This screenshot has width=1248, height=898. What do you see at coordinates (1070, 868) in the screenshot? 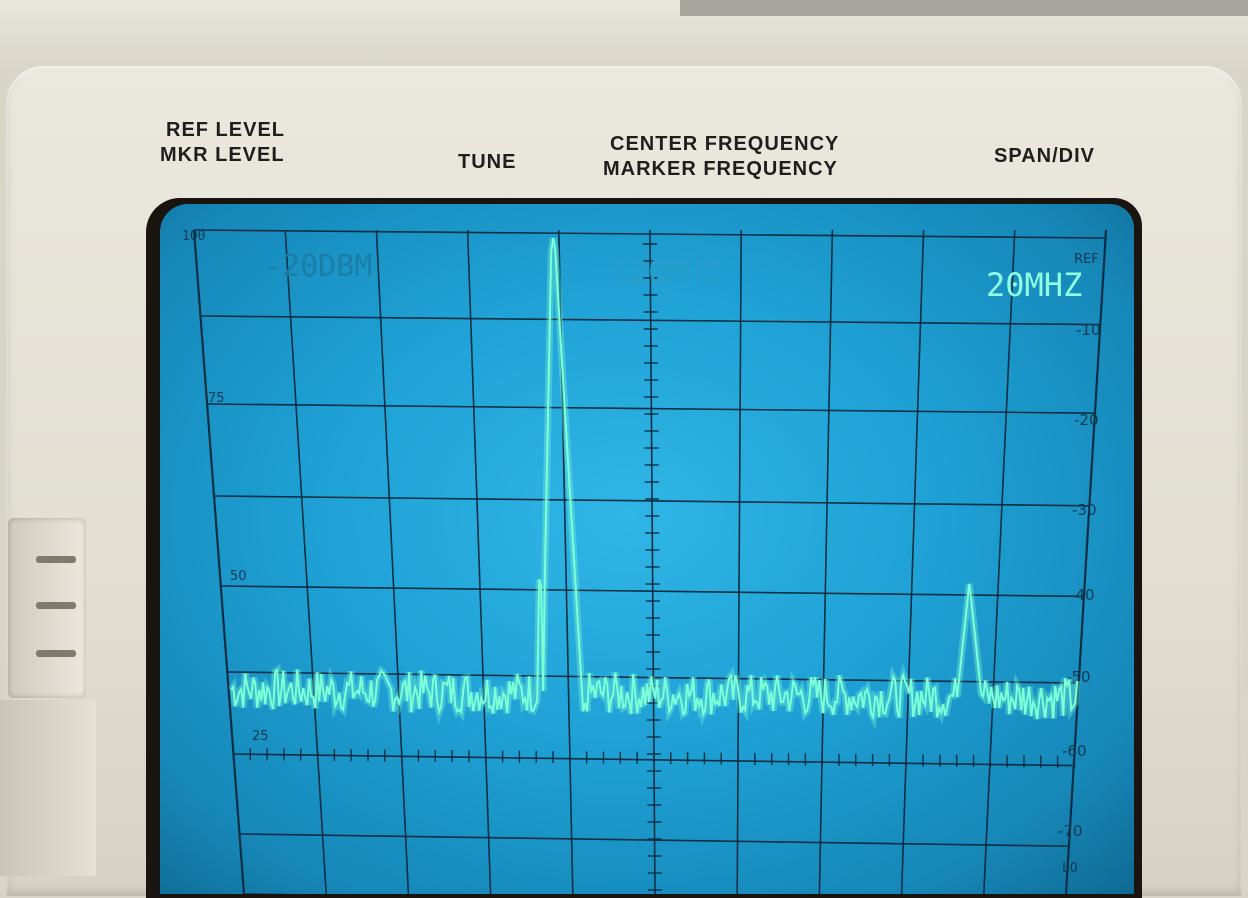
I see `bottom-right-mark: LO` at bounding box center [1070, 868].